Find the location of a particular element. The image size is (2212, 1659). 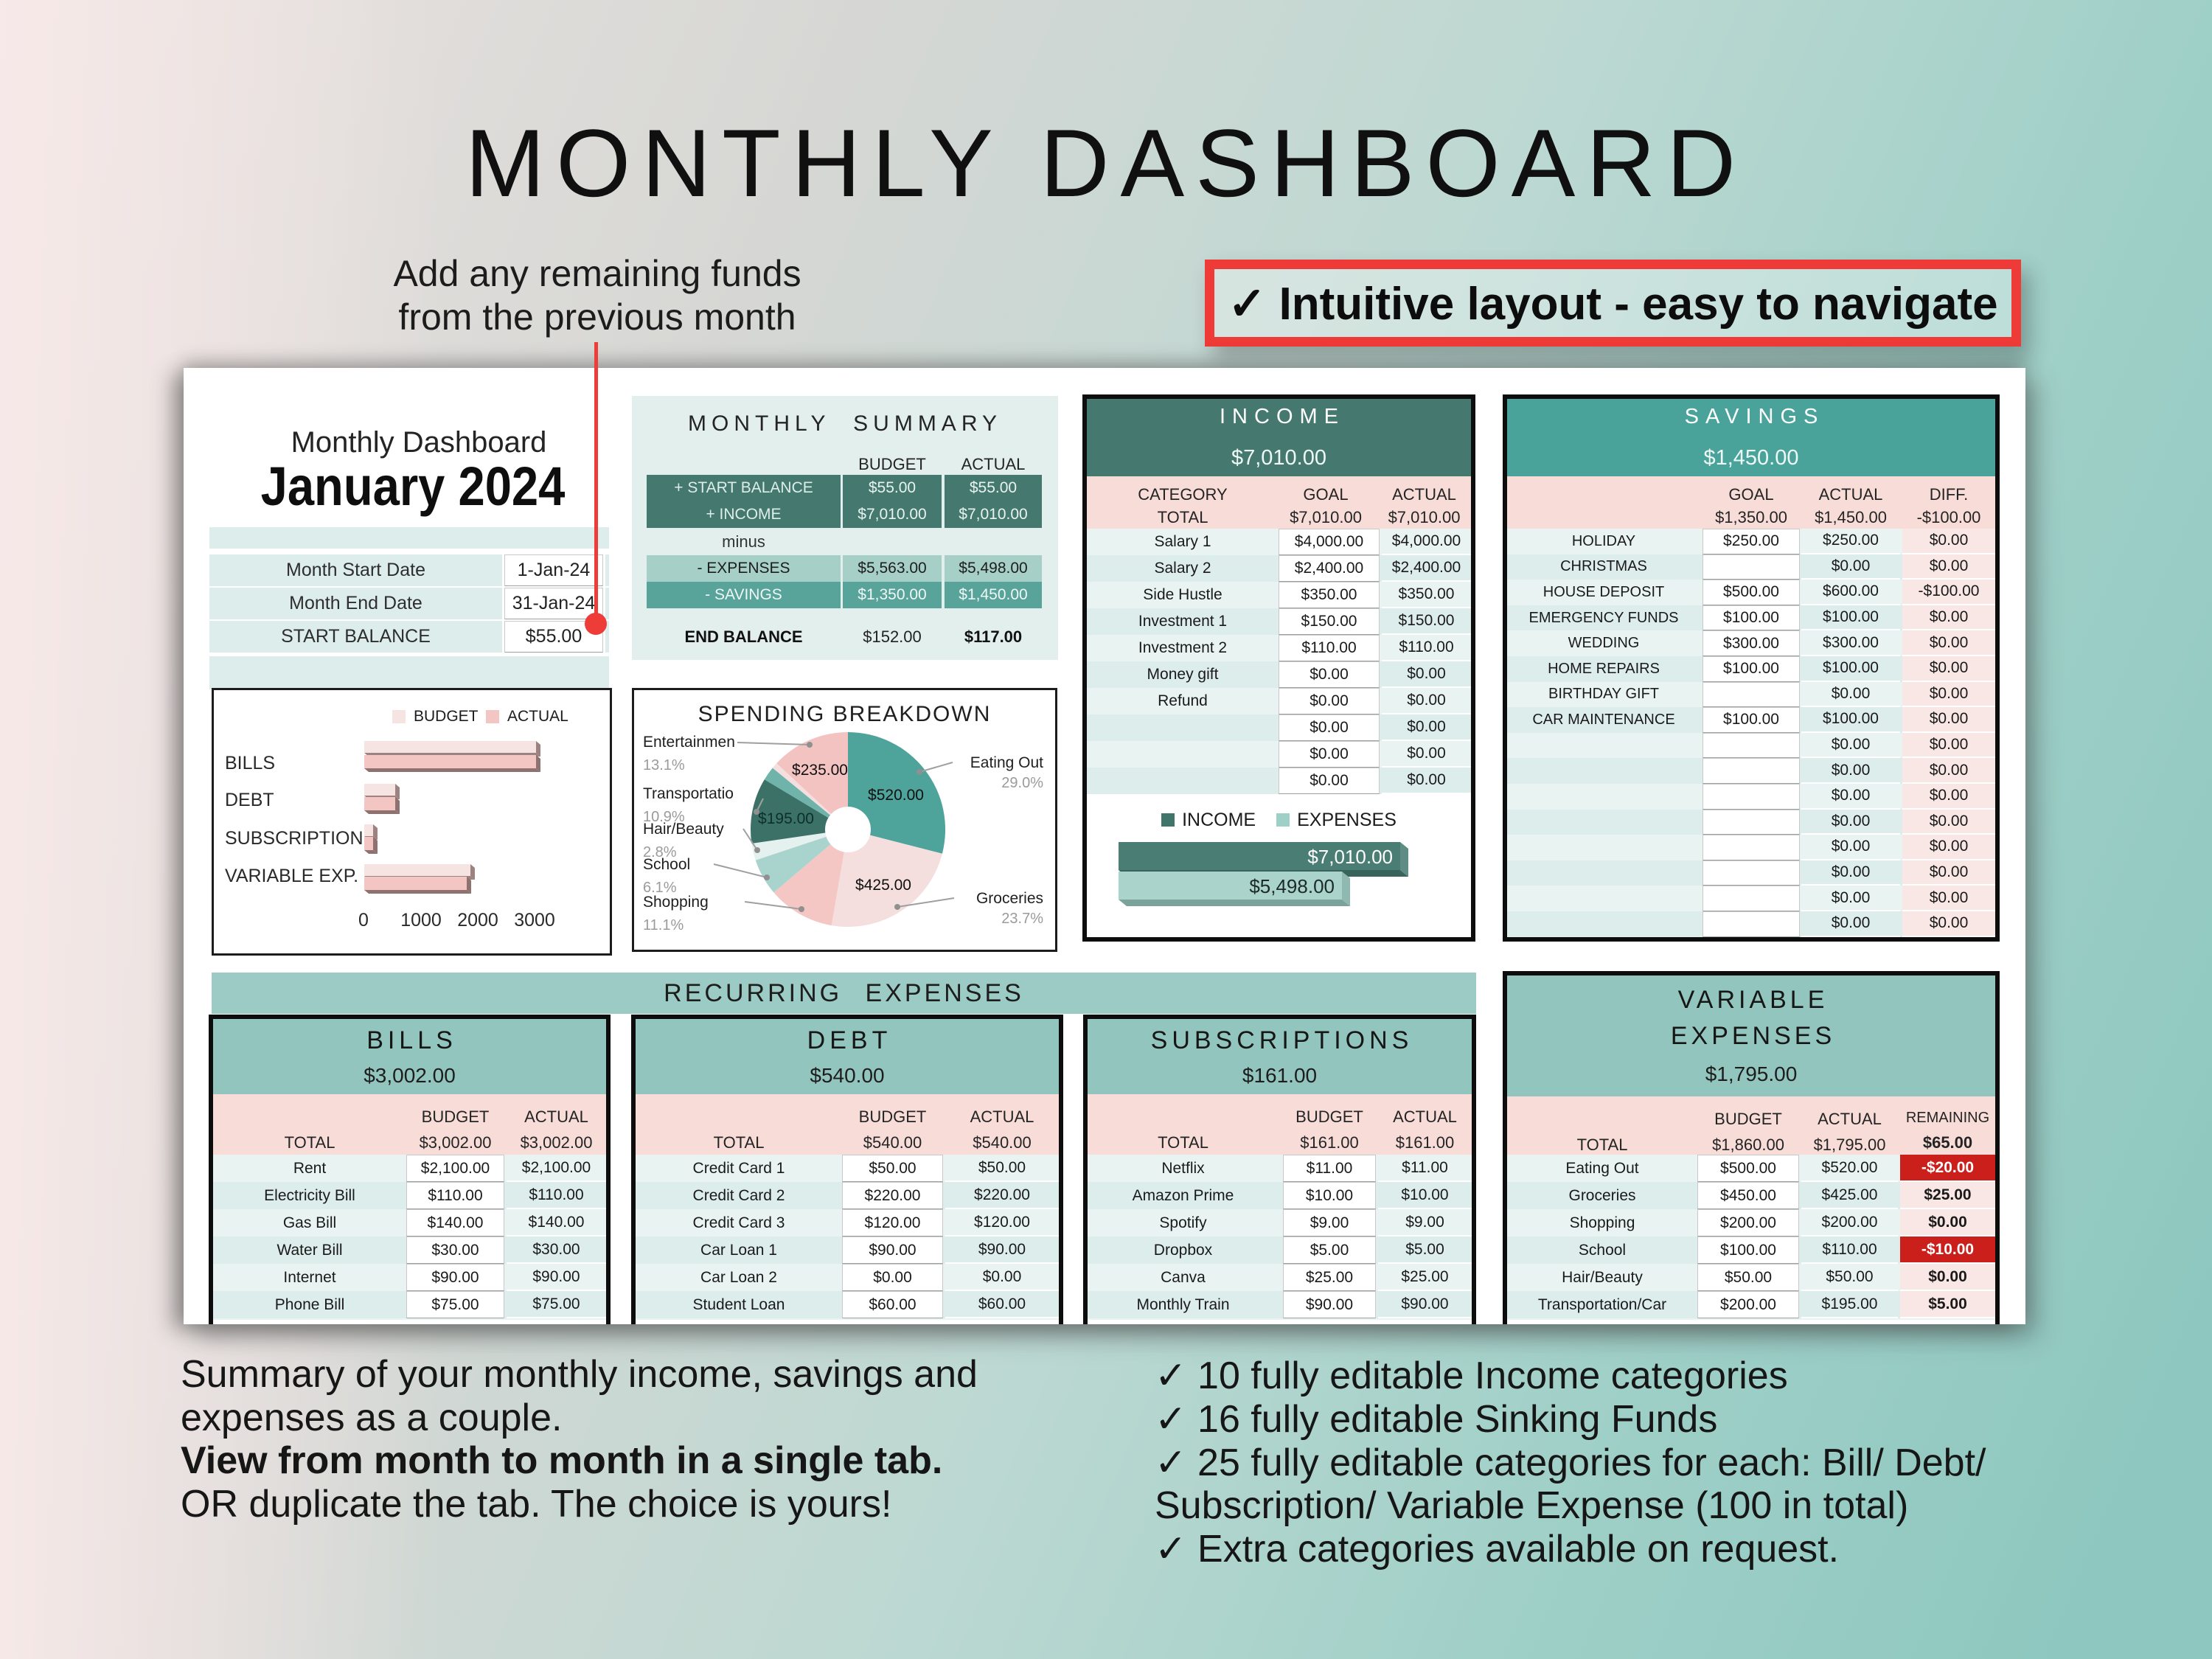

svg-text: 10.9% is located at coordinates (664, 817).